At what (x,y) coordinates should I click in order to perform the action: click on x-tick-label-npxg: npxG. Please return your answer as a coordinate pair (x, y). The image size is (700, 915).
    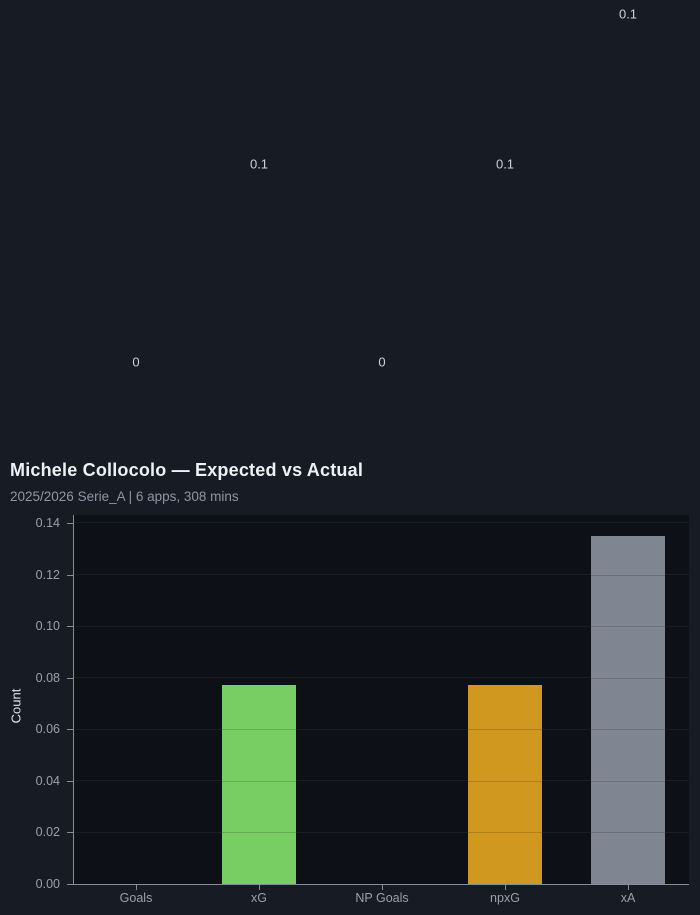
    Looking at the image, I should click on (505, 898).